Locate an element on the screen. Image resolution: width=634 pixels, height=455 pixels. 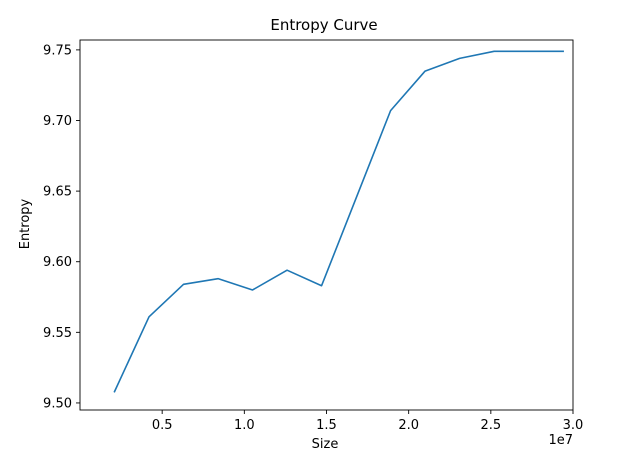
y-tick-label-4: 9.70 is located at coordinates (57, 121).